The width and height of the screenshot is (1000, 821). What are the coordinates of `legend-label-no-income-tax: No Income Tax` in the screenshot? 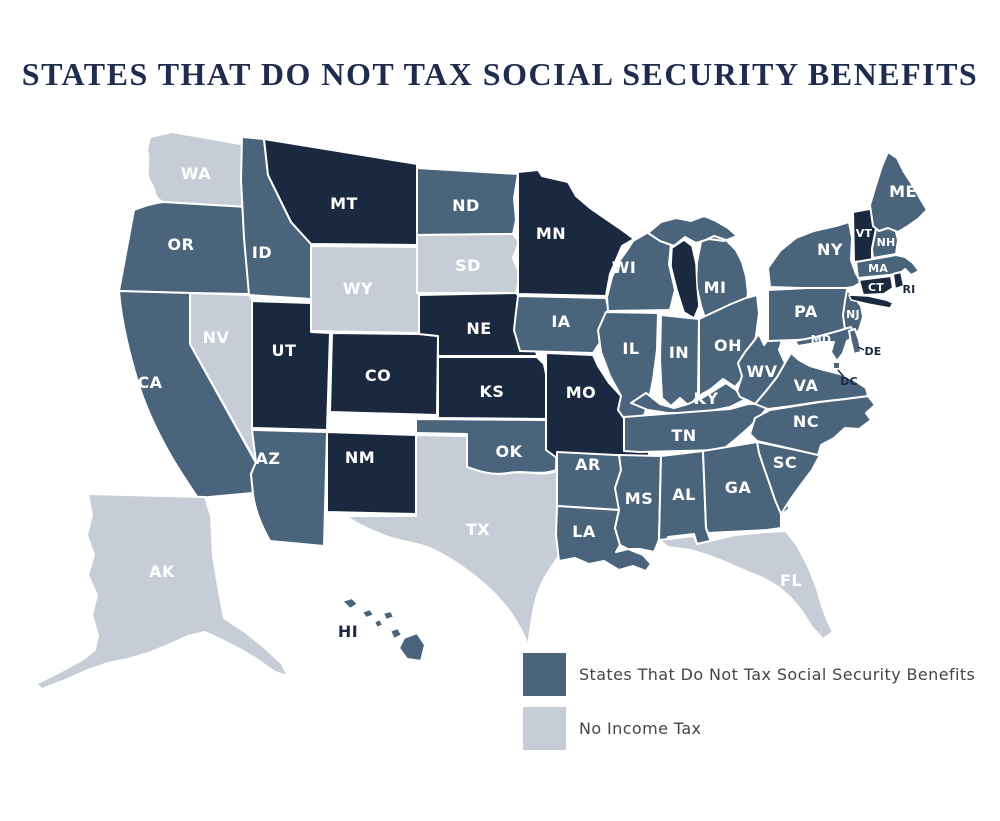 It's located at (640, 728).